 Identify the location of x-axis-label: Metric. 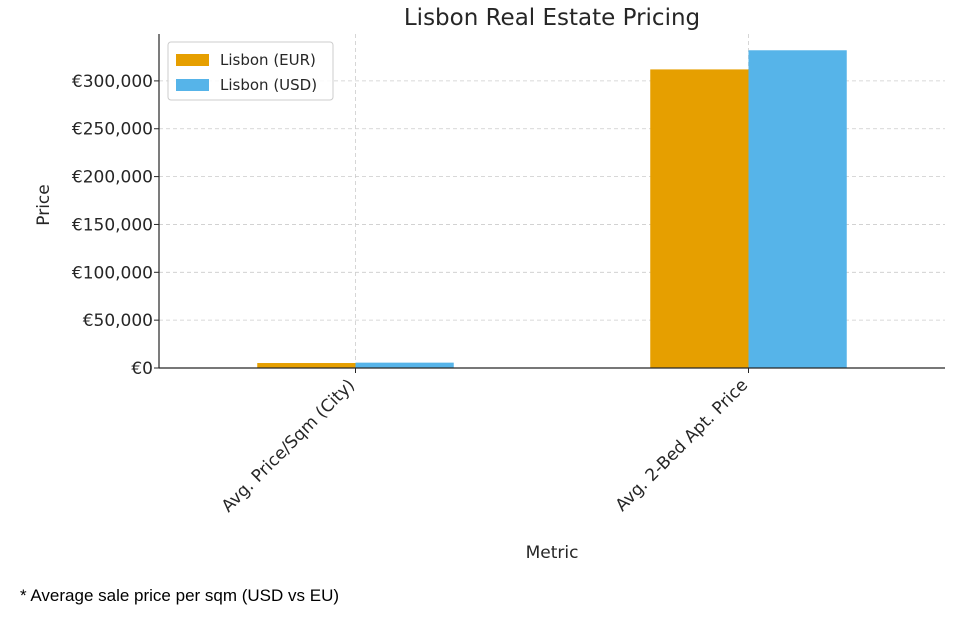
(552, 553).